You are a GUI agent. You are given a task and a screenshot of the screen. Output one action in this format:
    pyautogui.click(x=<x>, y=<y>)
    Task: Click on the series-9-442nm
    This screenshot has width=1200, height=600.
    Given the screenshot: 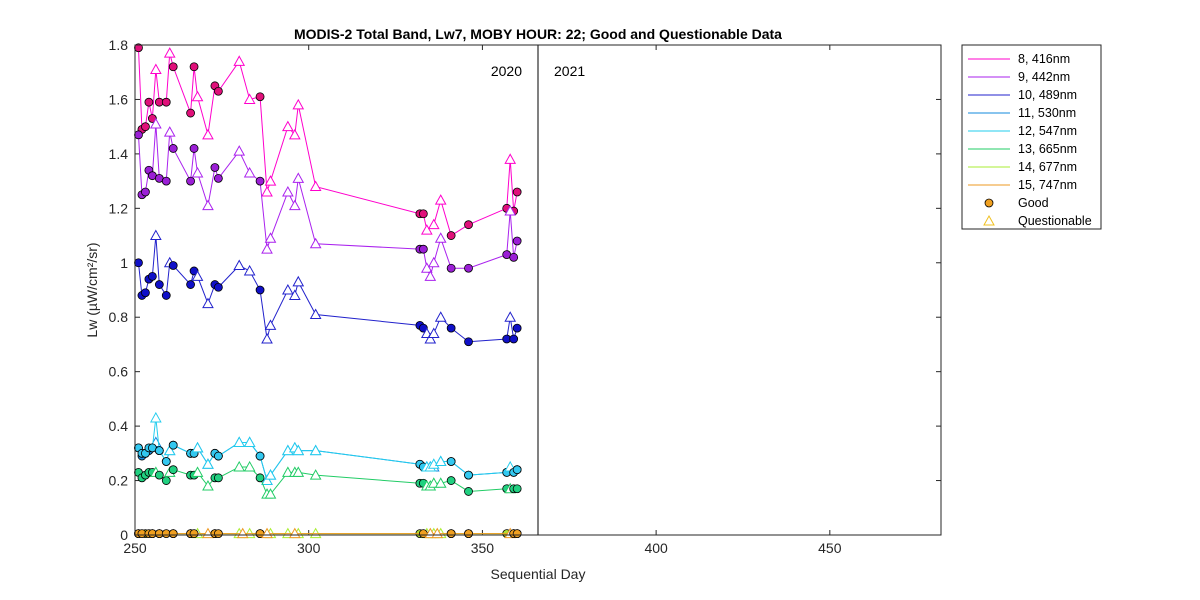 What is the action you would take?
    pyautogui.click(x=328, y=199)
    